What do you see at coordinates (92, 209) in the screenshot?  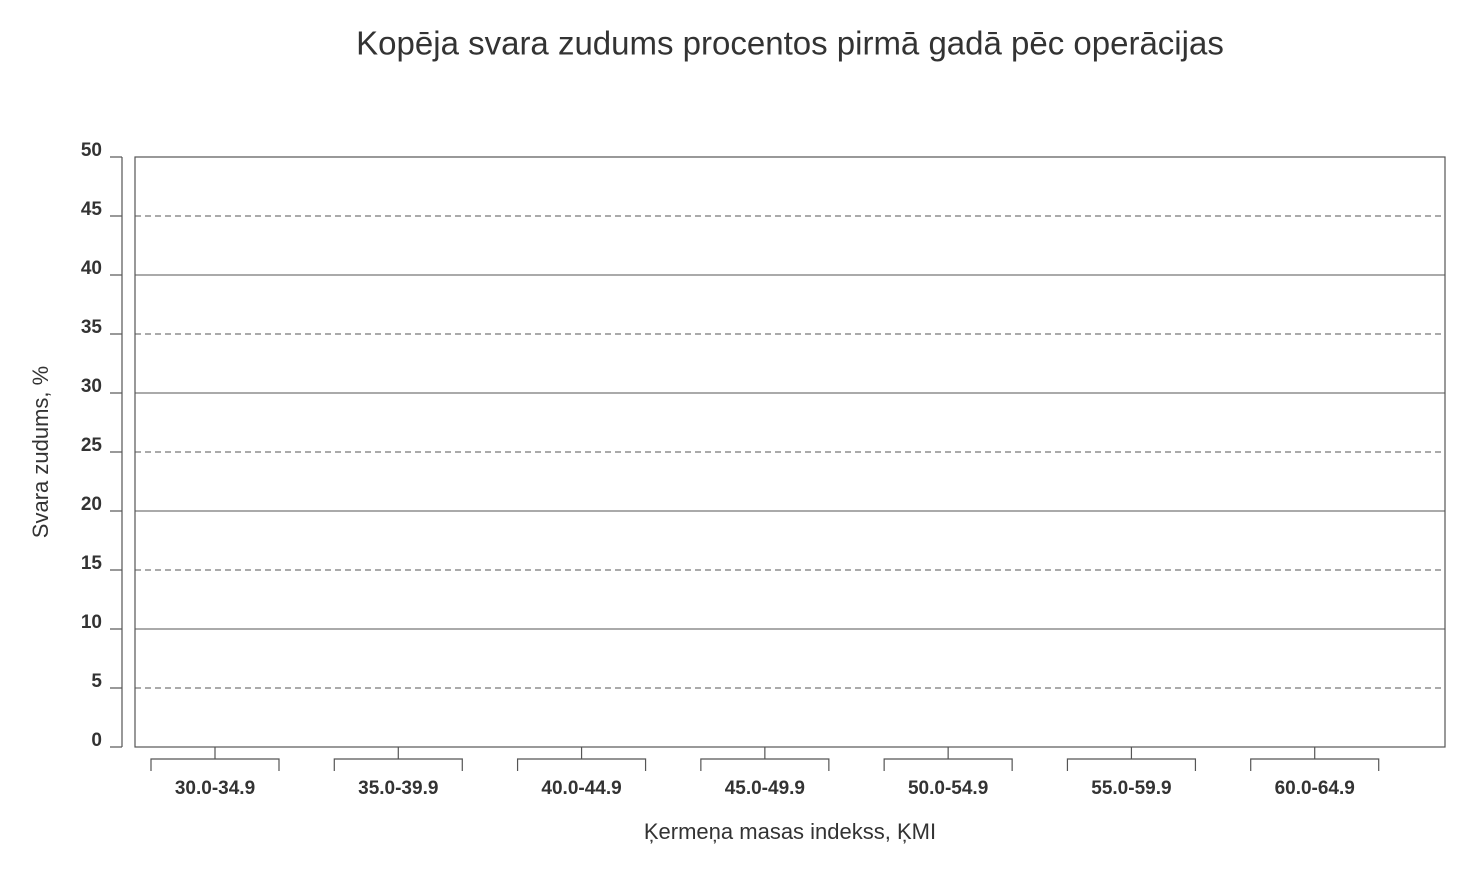 I see `y-tick-label: 45` at bounding box center [92, 209].